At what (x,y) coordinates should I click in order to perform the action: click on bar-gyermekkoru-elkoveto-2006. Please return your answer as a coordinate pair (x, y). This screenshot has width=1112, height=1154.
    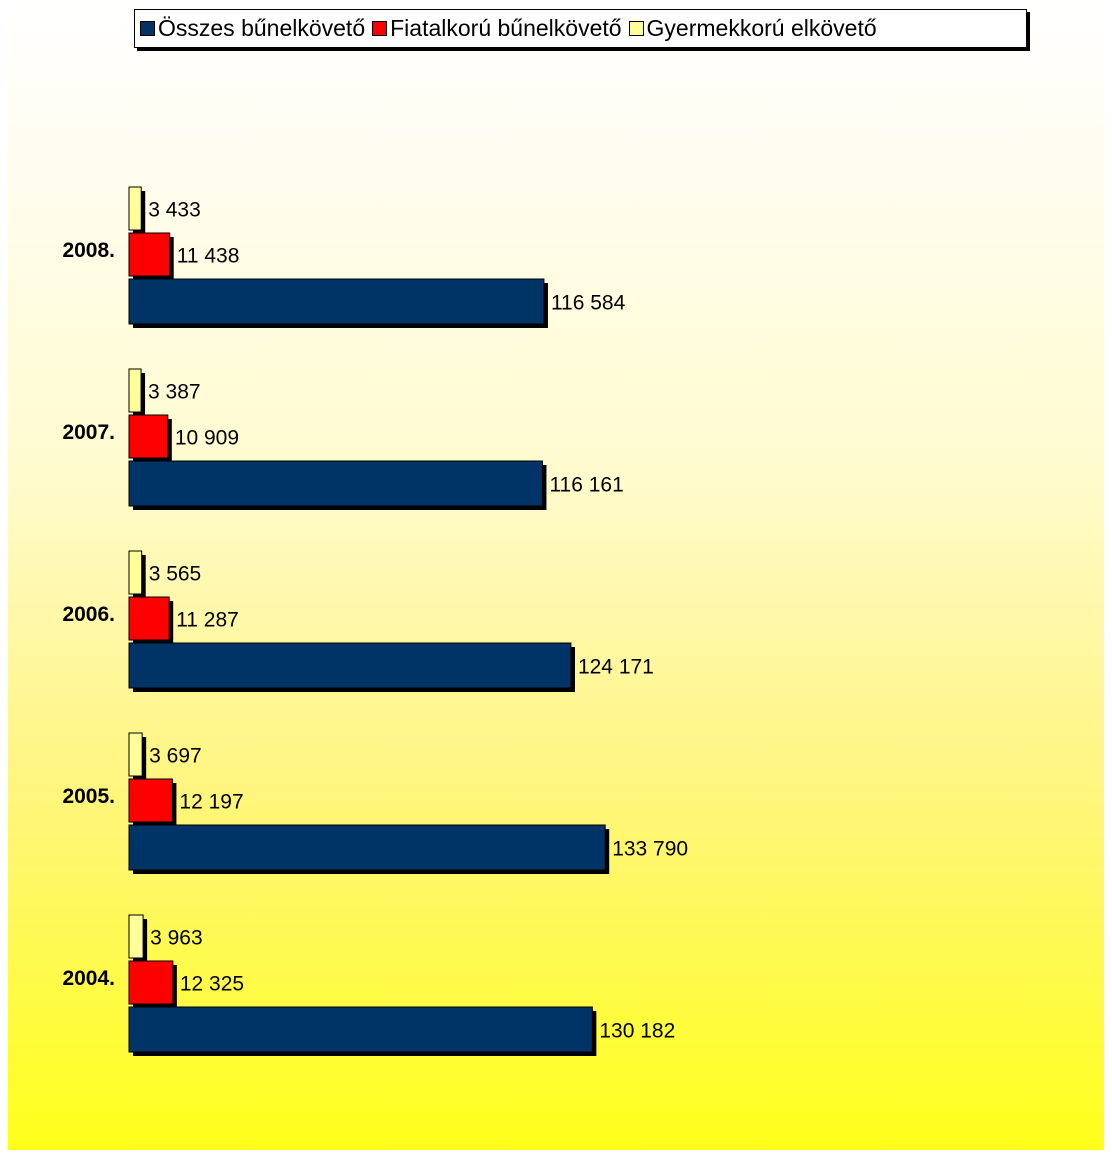
    Looking at the image, I should click on (135, 572).